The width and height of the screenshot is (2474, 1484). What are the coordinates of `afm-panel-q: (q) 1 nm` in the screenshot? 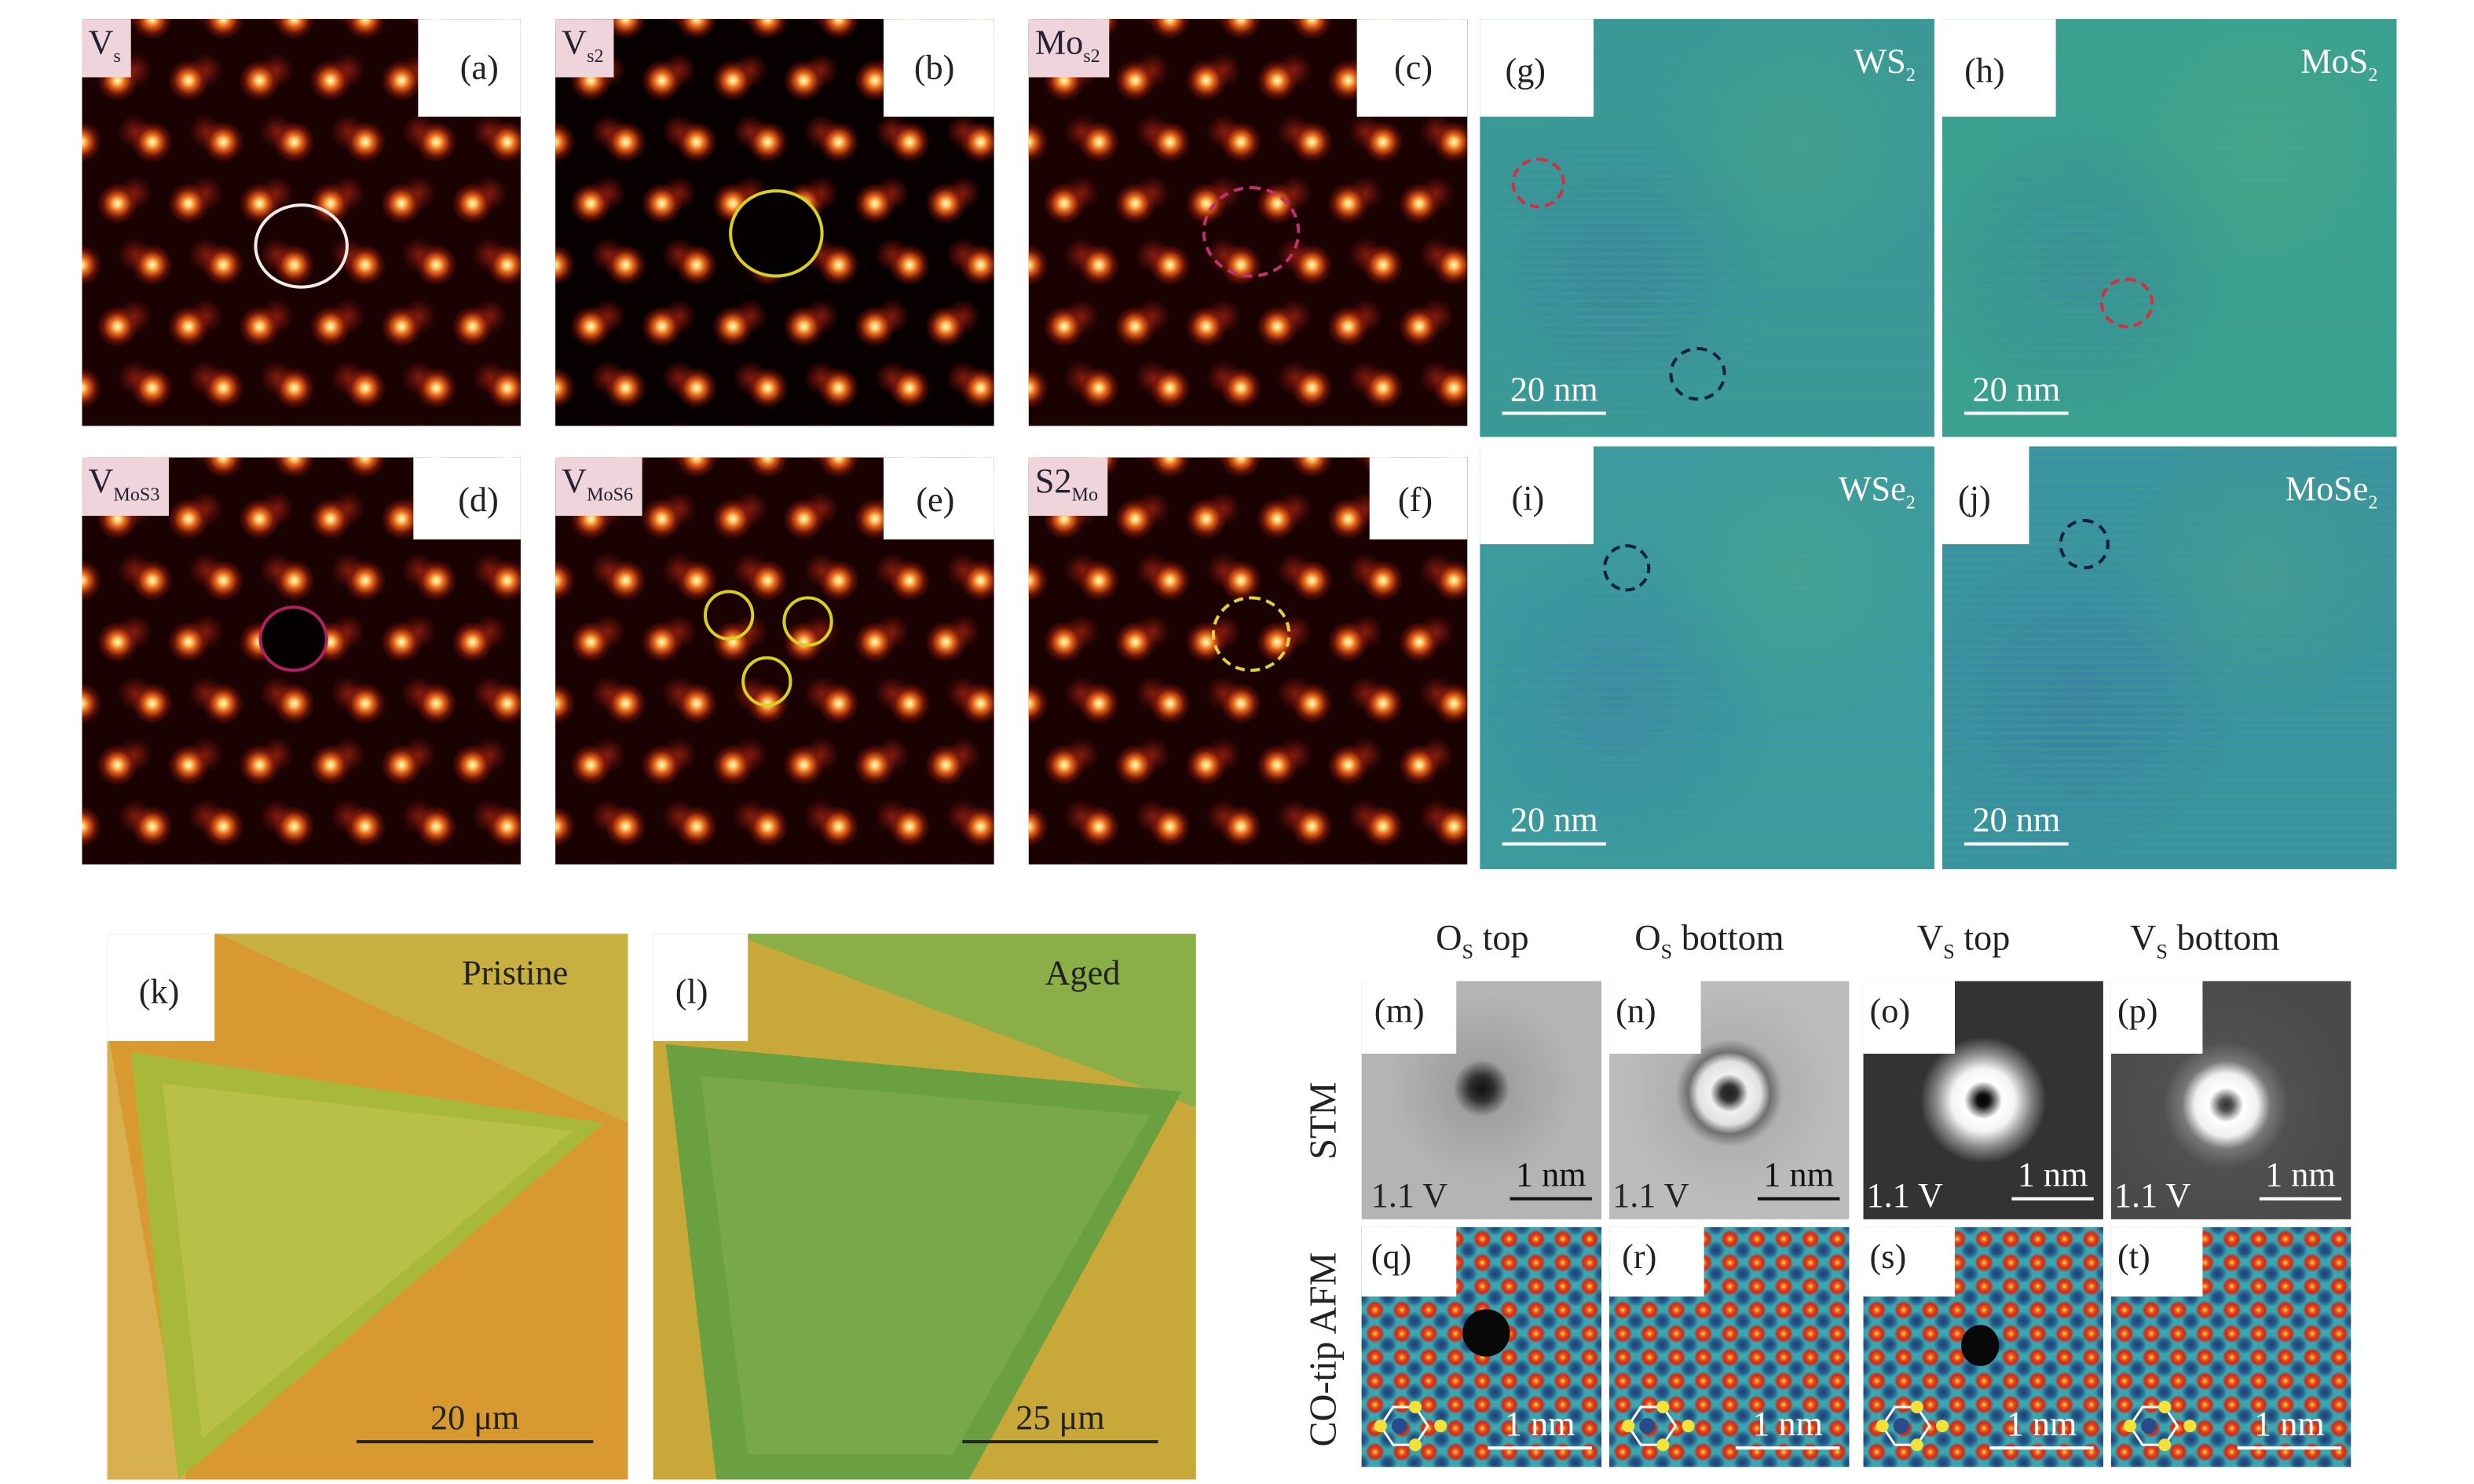 It's located at (1482, 1347).